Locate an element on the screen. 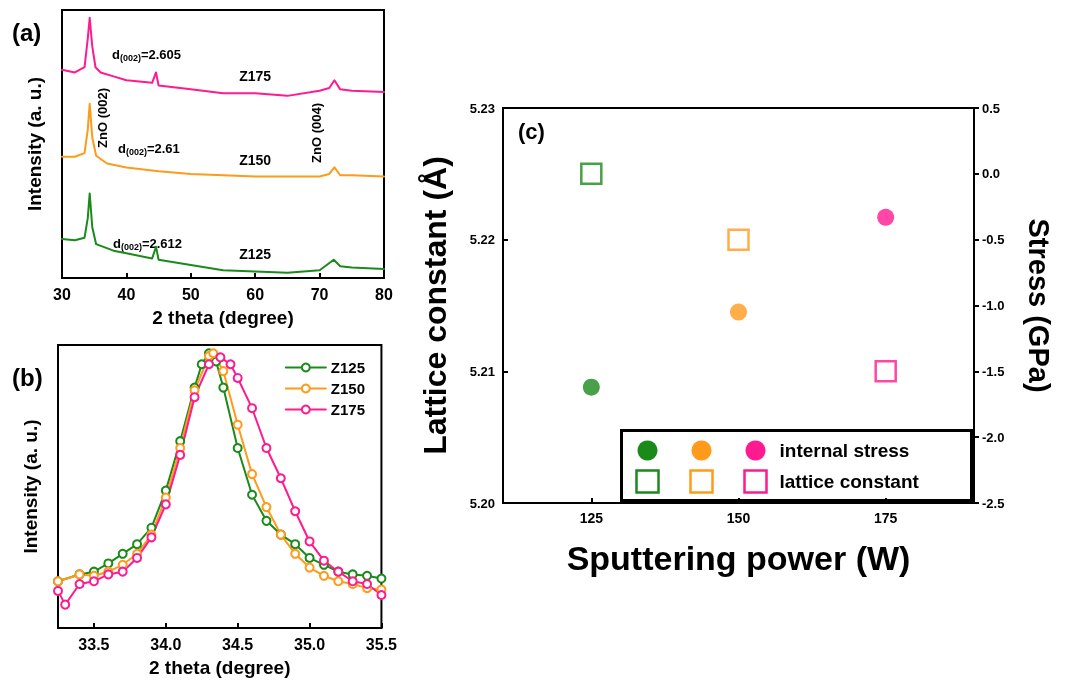 The image size is (1077, 685). x-tick-label: 70 is located at coordinates (319, 294).